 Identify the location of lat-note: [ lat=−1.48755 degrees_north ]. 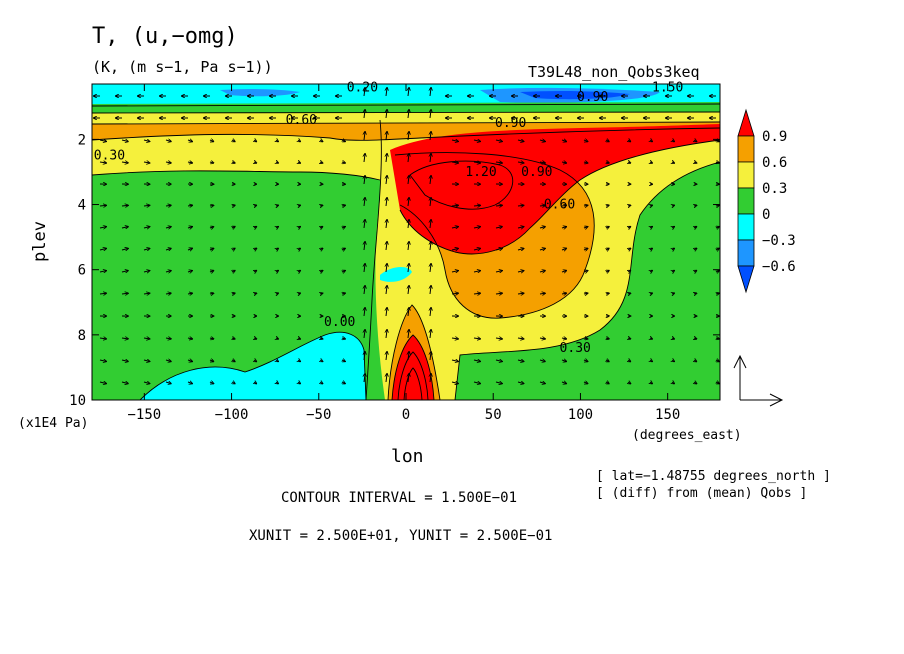
(713, 476).